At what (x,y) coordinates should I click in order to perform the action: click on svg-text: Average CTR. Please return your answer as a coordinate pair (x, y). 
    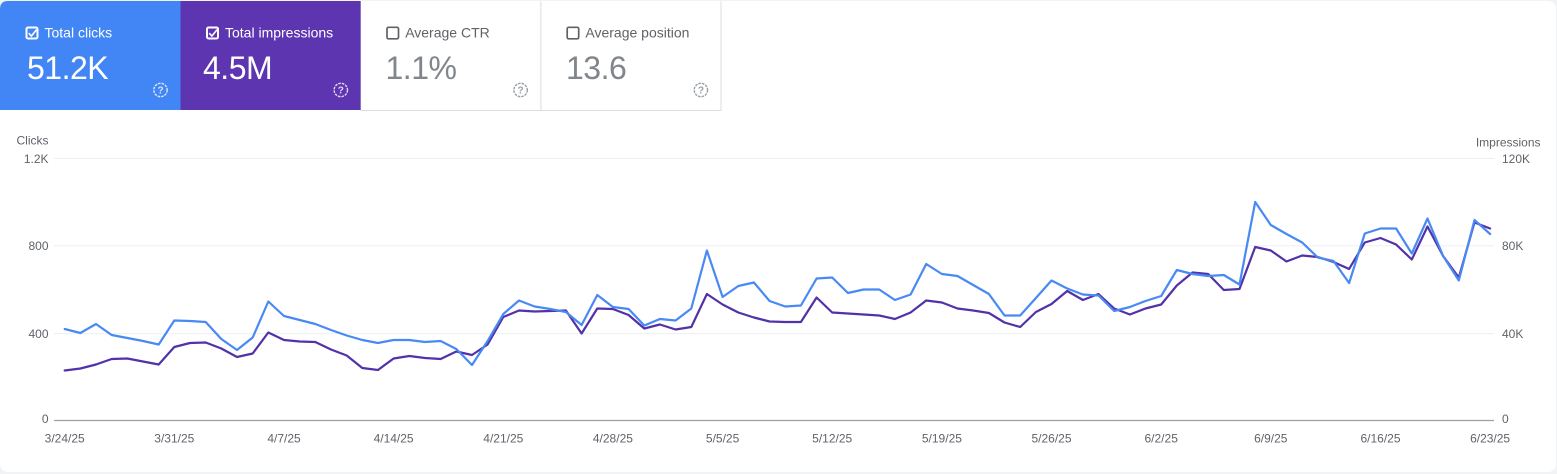
    Looking at the image, I should click on (447, 33).